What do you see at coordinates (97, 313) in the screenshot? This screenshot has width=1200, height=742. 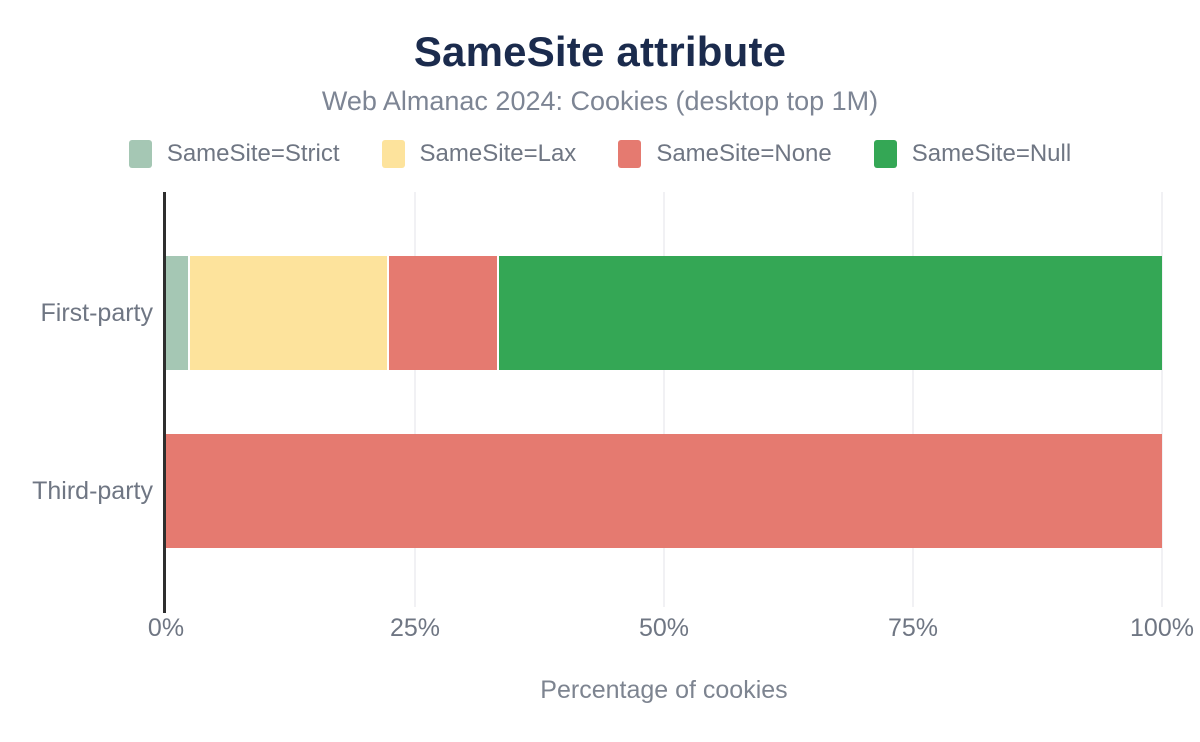 I see `y-axis-label-first-party: First-party` at bounding box center [97, 313].